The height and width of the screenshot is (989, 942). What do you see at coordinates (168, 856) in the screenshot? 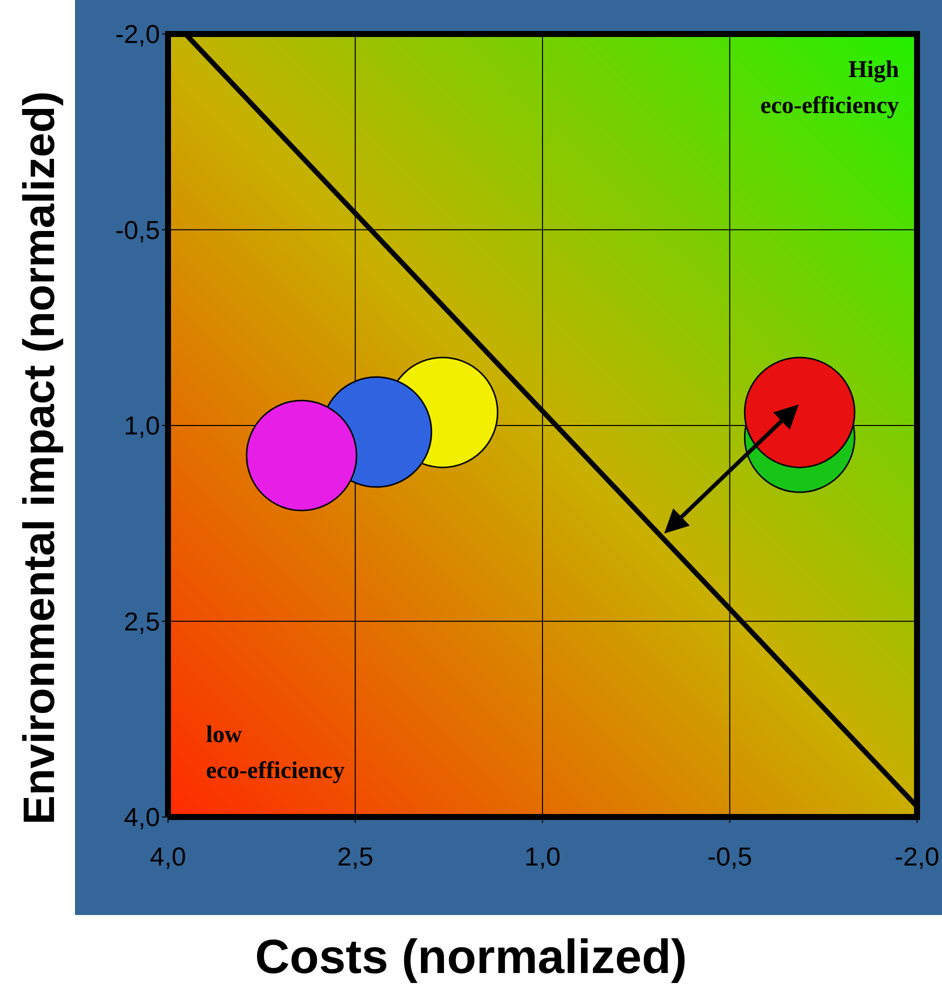
I see `x-tick-label: 4,0` at bounding box center [168, 856].